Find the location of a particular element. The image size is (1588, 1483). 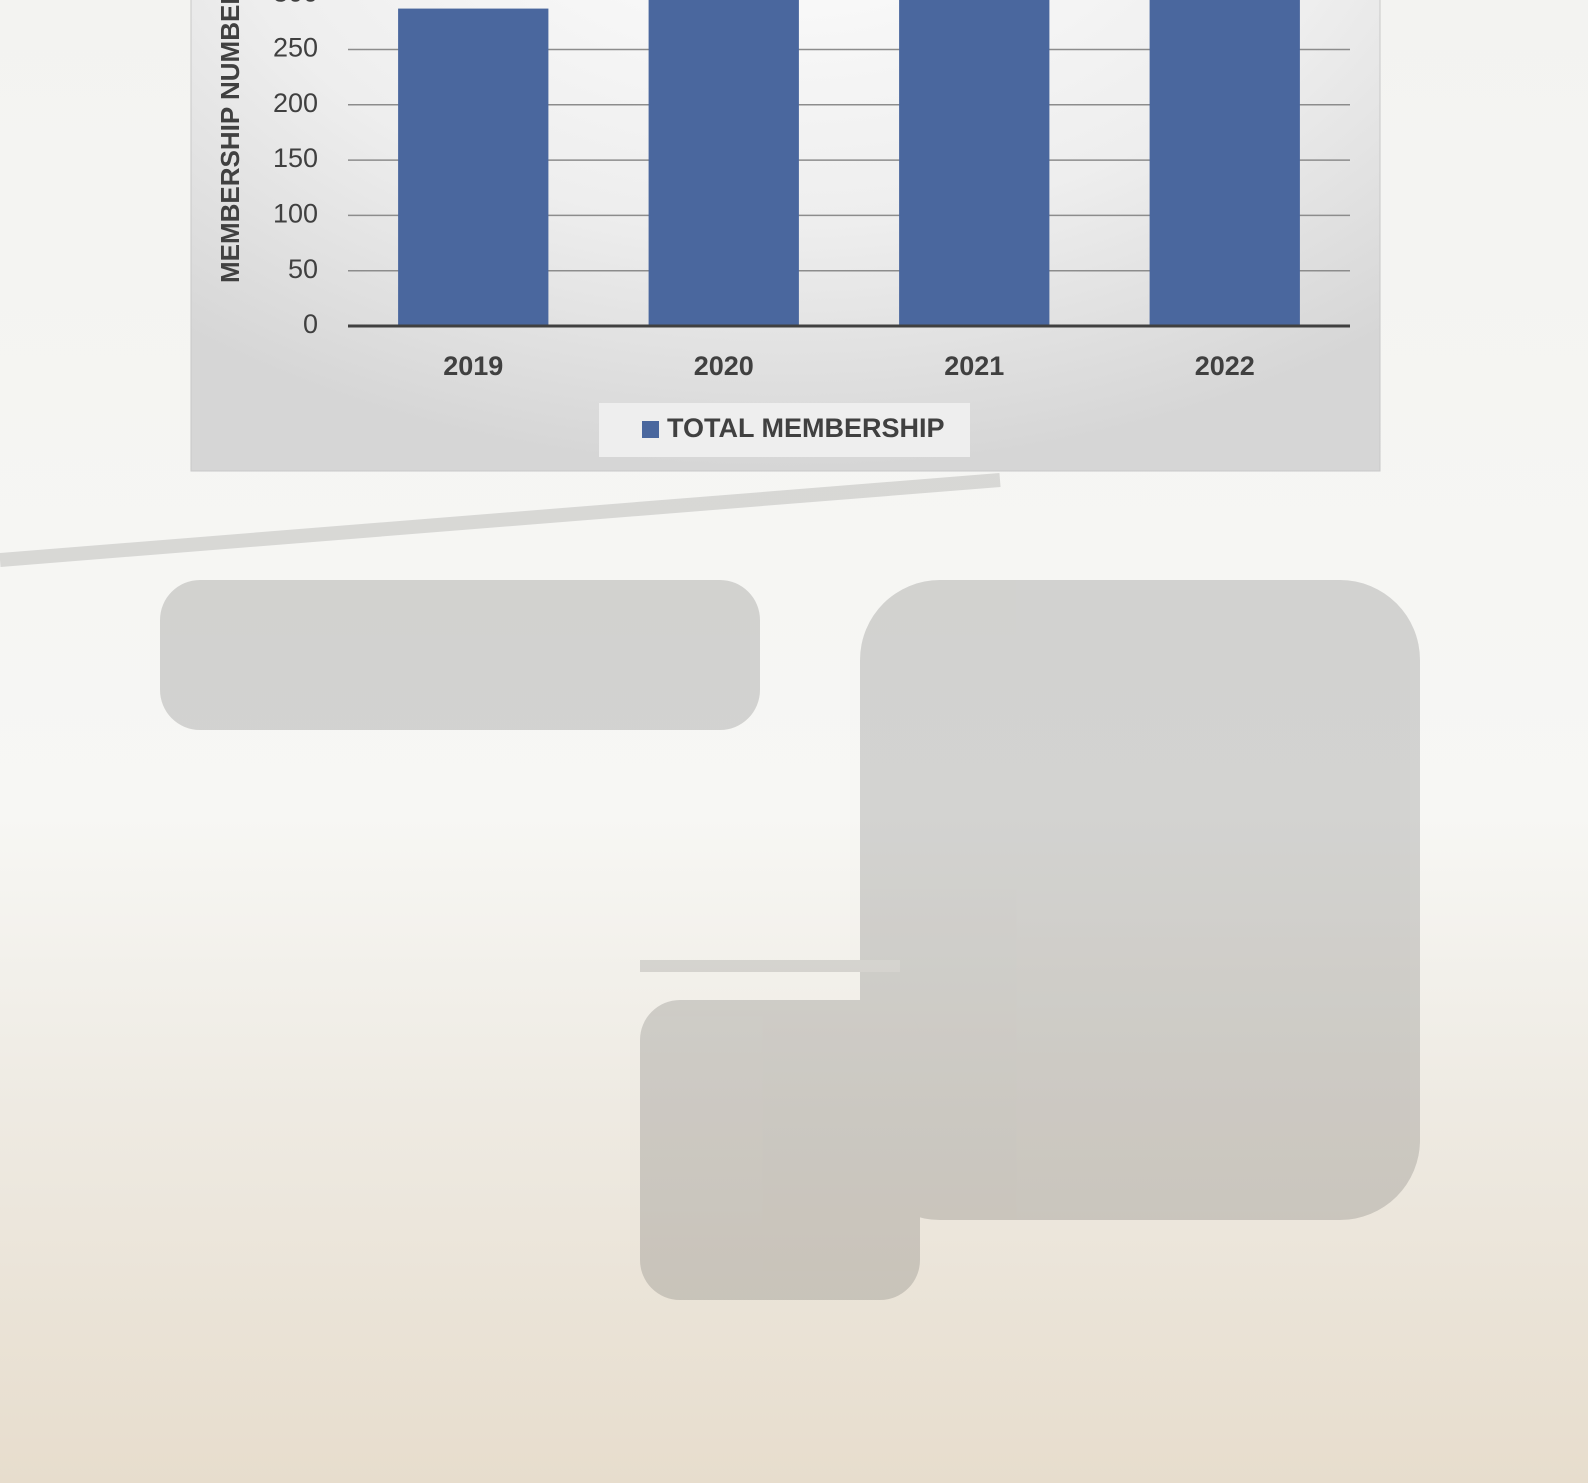

y-tick-label: 200 is located at coordinates (295, 103).